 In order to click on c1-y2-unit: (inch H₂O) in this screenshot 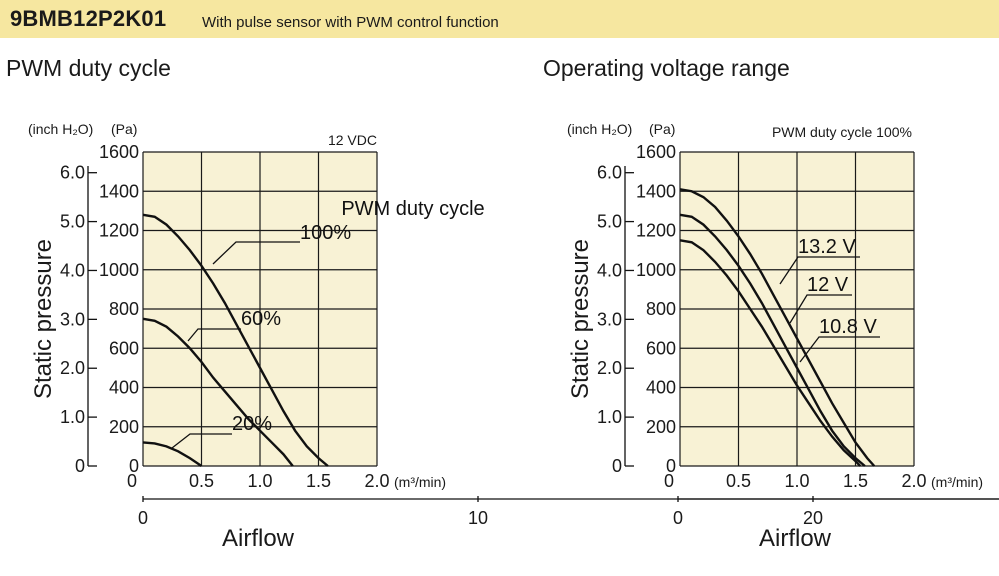, I will do `click(599, 129)`.